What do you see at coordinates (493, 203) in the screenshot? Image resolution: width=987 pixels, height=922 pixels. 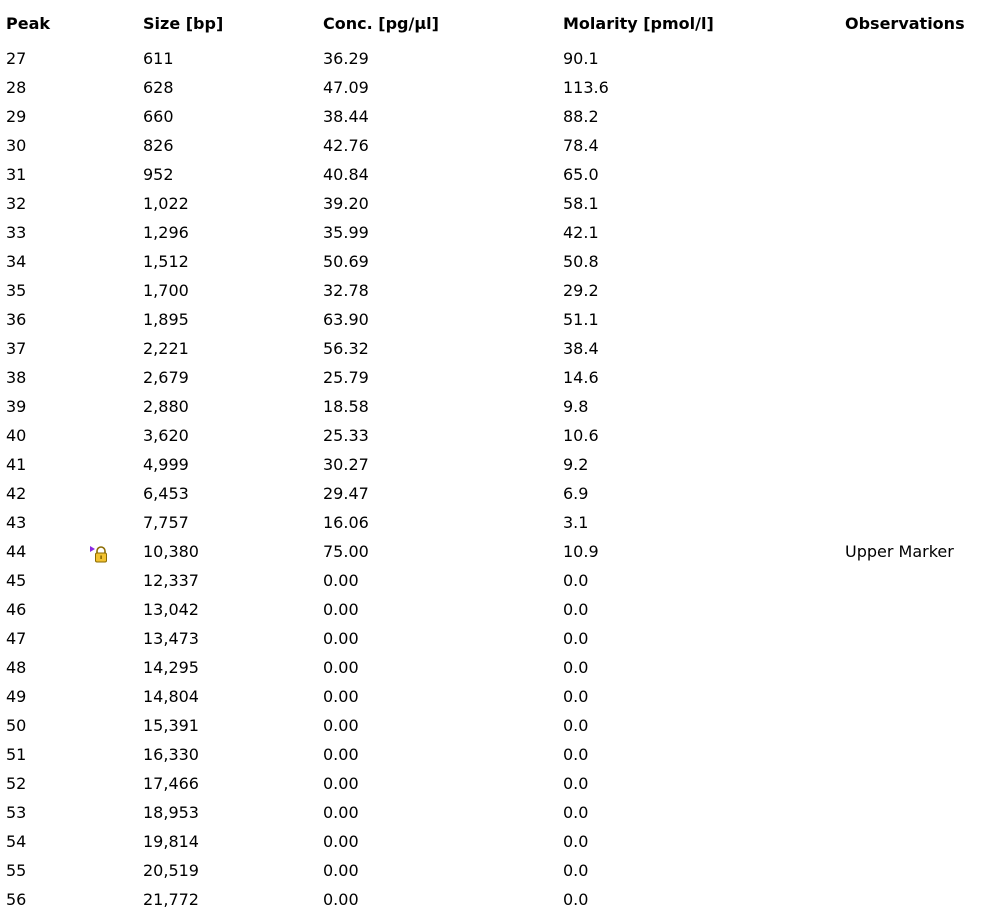 I see `table-row: 32 1,022 39.20 58.1` at bounding box center [493, 203].